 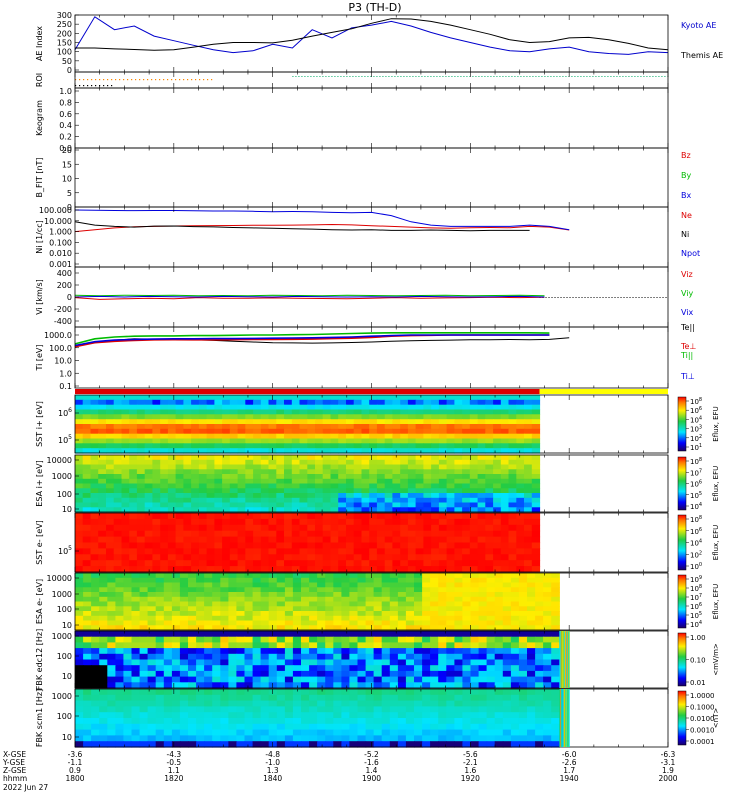 I want to click on sst_i-ytick-label: 106, so click(x=65, y=412).